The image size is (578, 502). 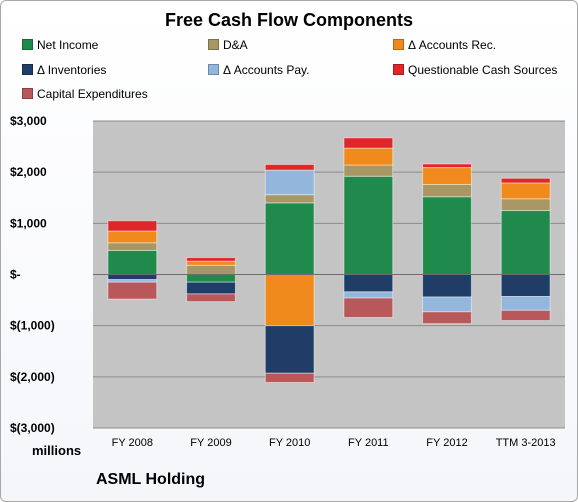 What do you see at coordinates (266, 70) in the screenshot?
I see `legend-label: Δ Accounts Pay.` at bounding box center [266, 70].